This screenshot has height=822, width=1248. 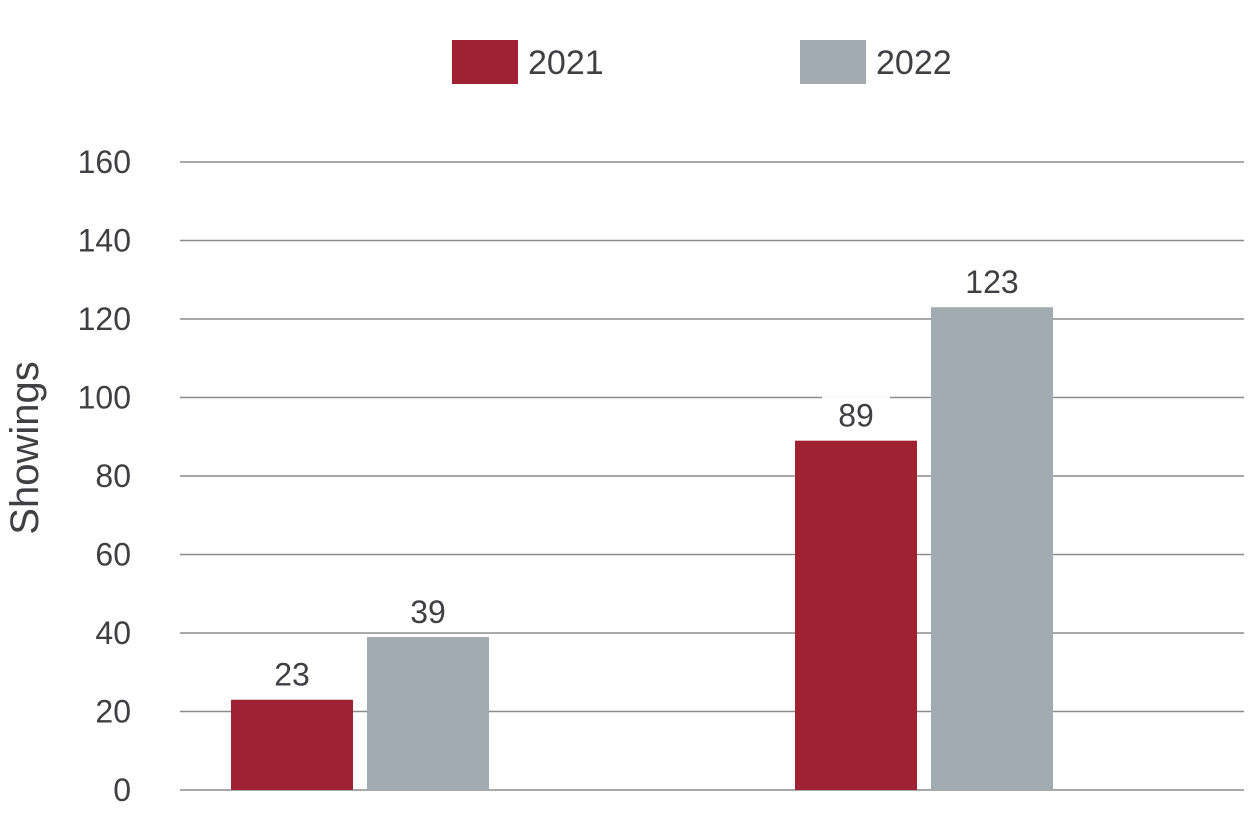 What do you see at coordinates (104, 398) in the screenshot?
I see `y-tick-label: 100` at bounding box center [104, 398].